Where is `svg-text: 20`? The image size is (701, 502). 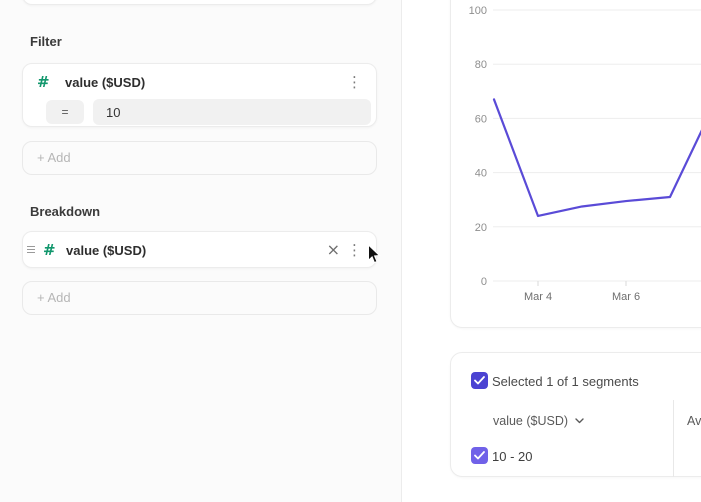
svg-text: 20 is located at coordinates (481, 228).